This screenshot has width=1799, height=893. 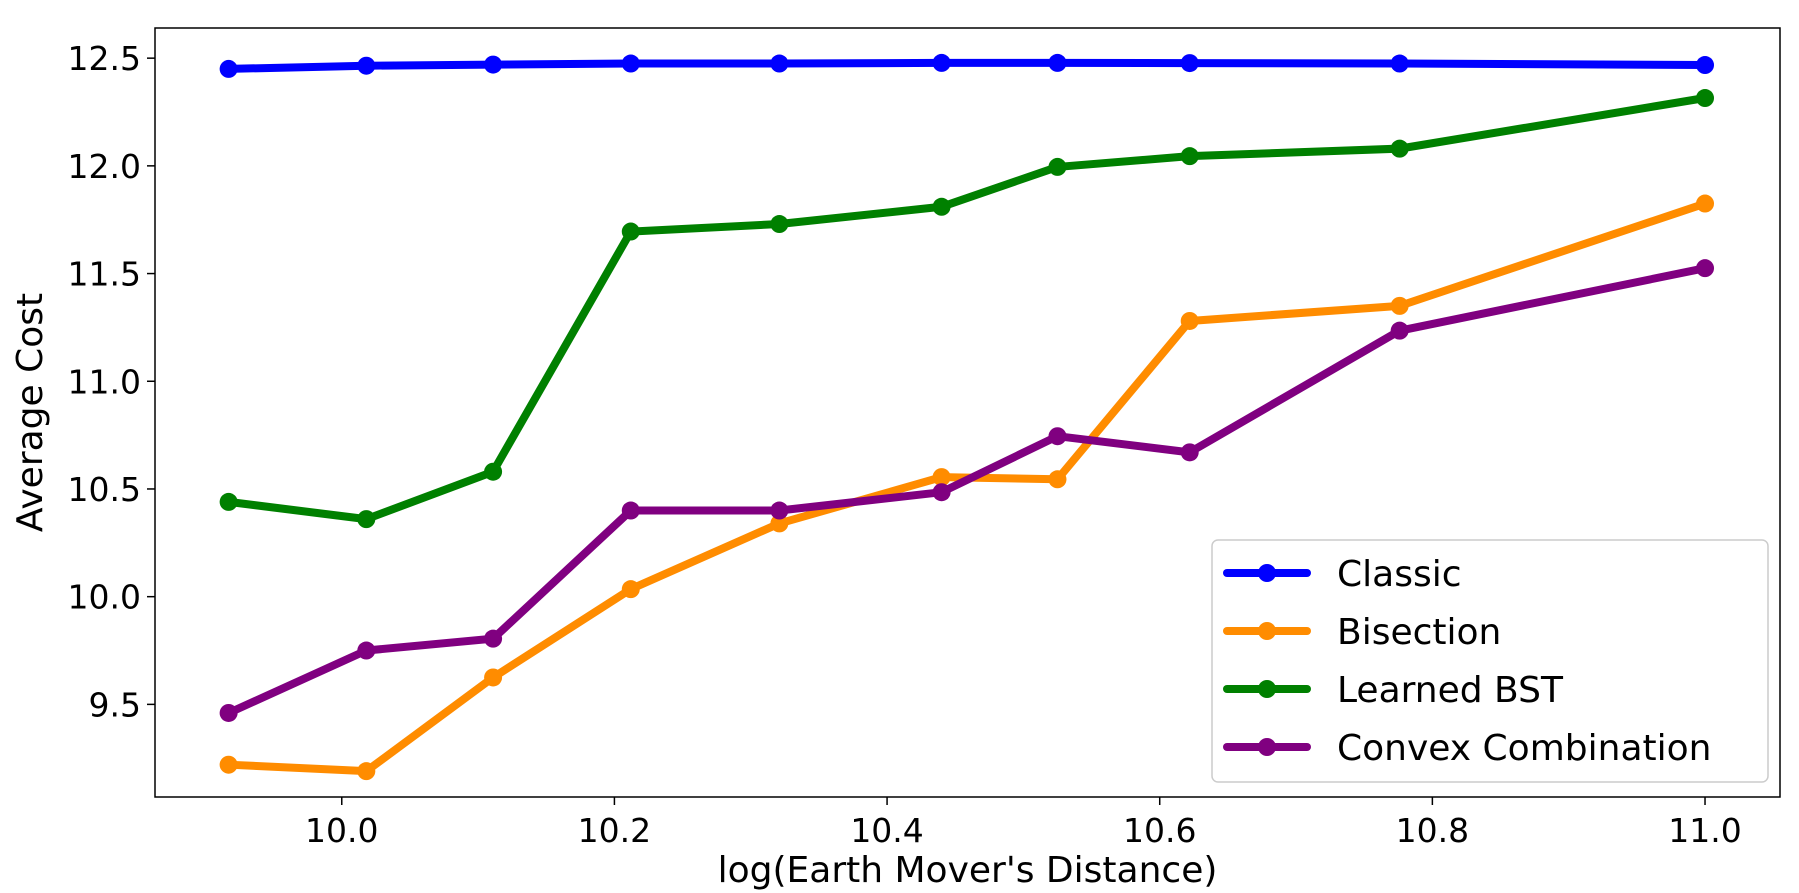 I want to click on legend-item-classic: Classic, so click(x=1342, y=574).